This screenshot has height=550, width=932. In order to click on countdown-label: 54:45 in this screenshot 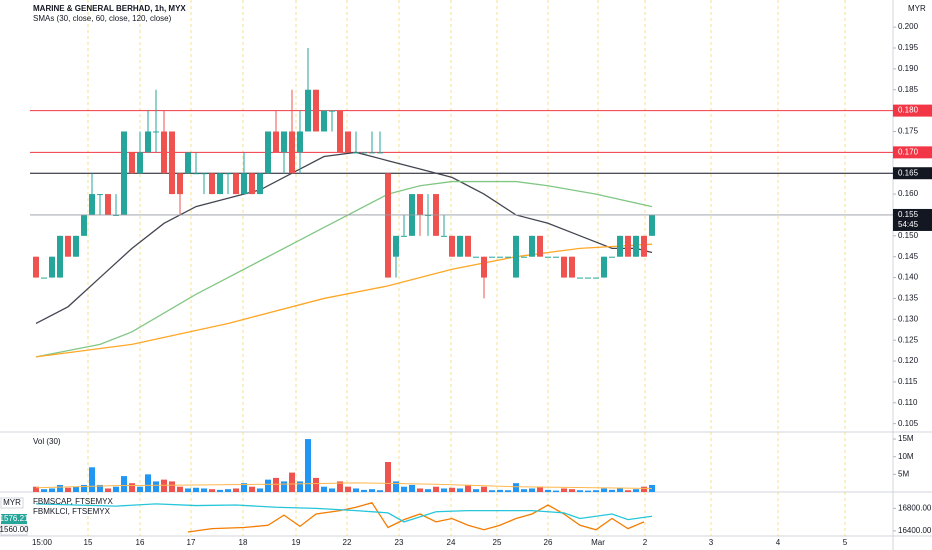, I will do `click(908, 224)`.